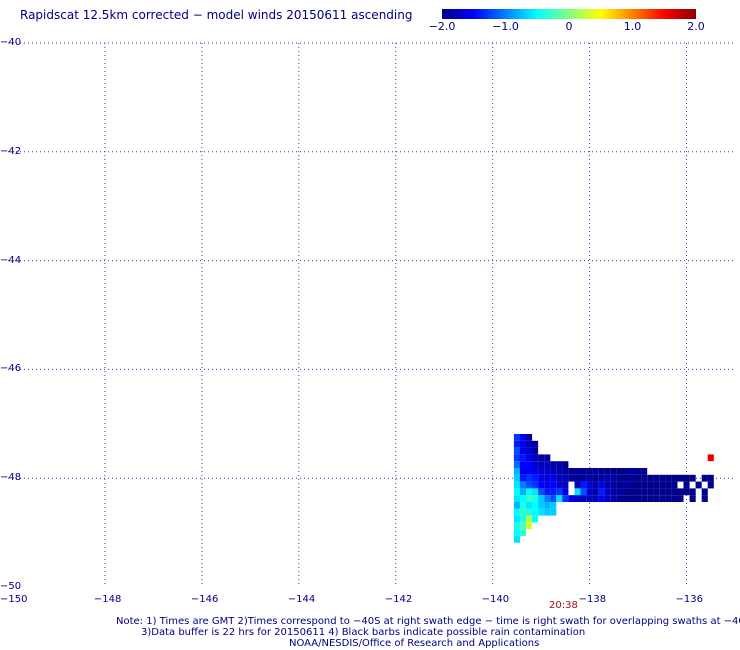  Describe the element at coordinates (11, 260) in the screenshot. I see `latitude-label: −44` at that location.